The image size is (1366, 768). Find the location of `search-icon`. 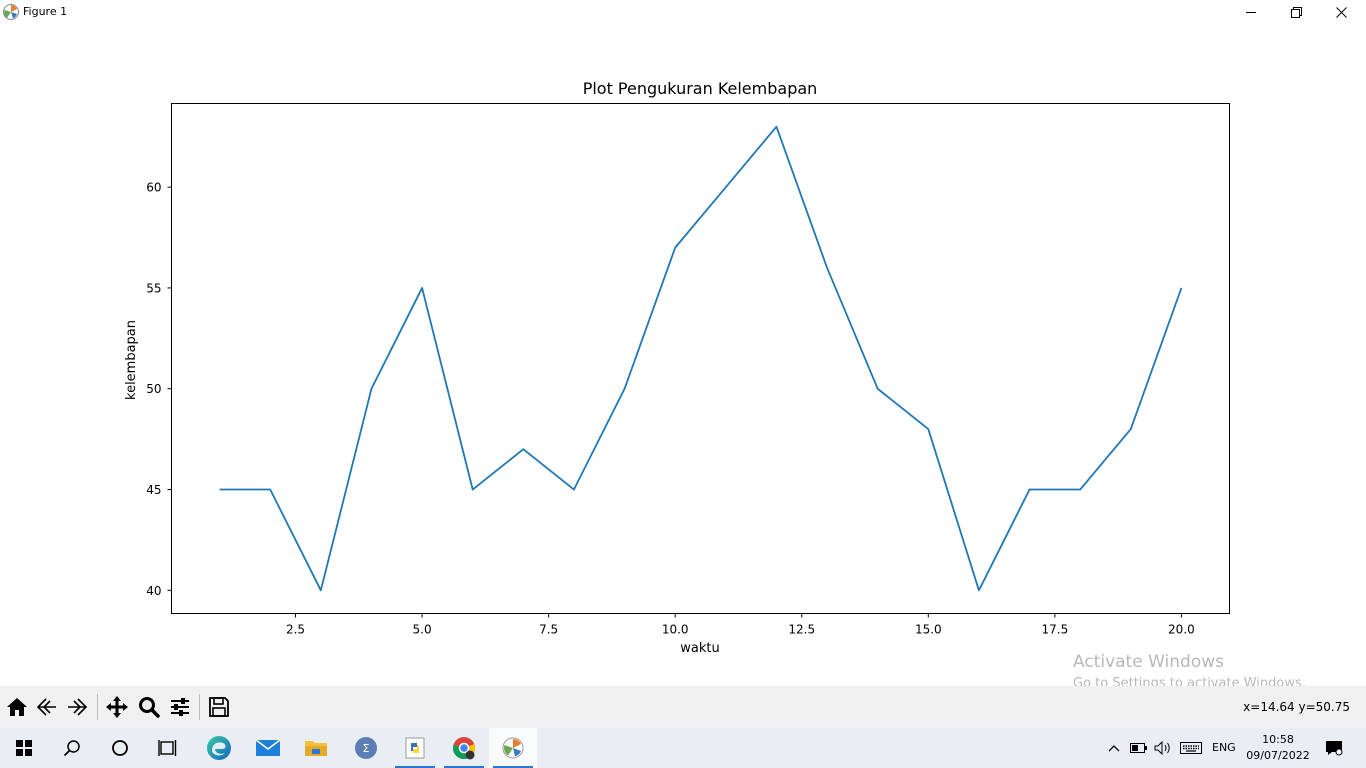

search-icon is located at coordinates (71, 748).